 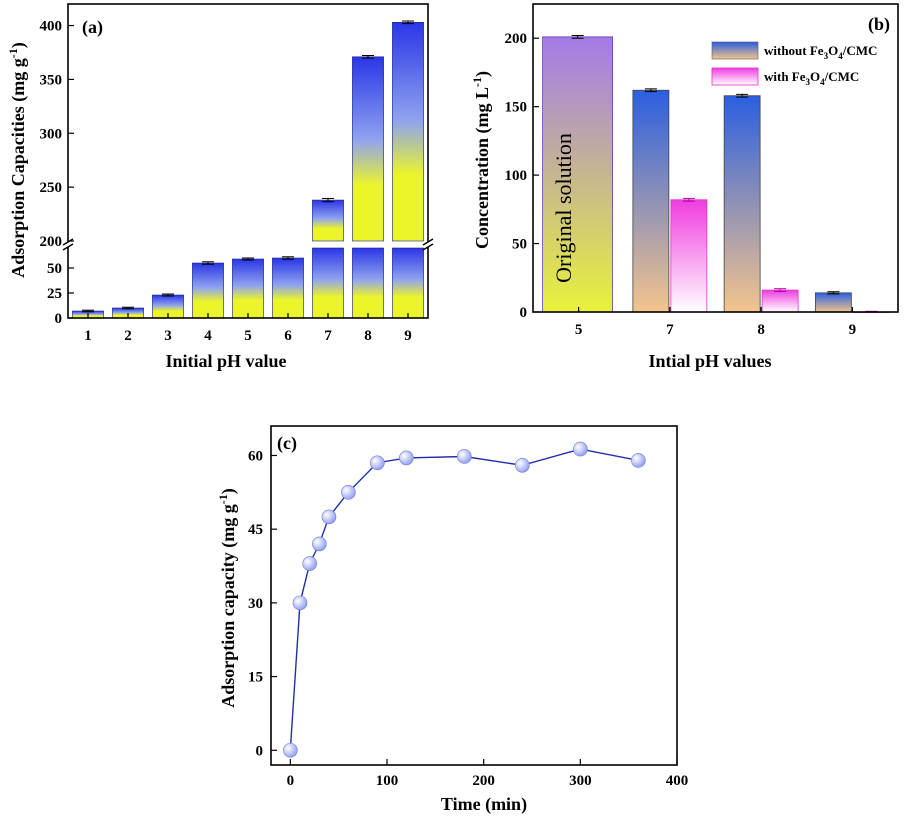 I want to click on panel-b-xlabel: Intial pH values, so click(x=709, y=361).